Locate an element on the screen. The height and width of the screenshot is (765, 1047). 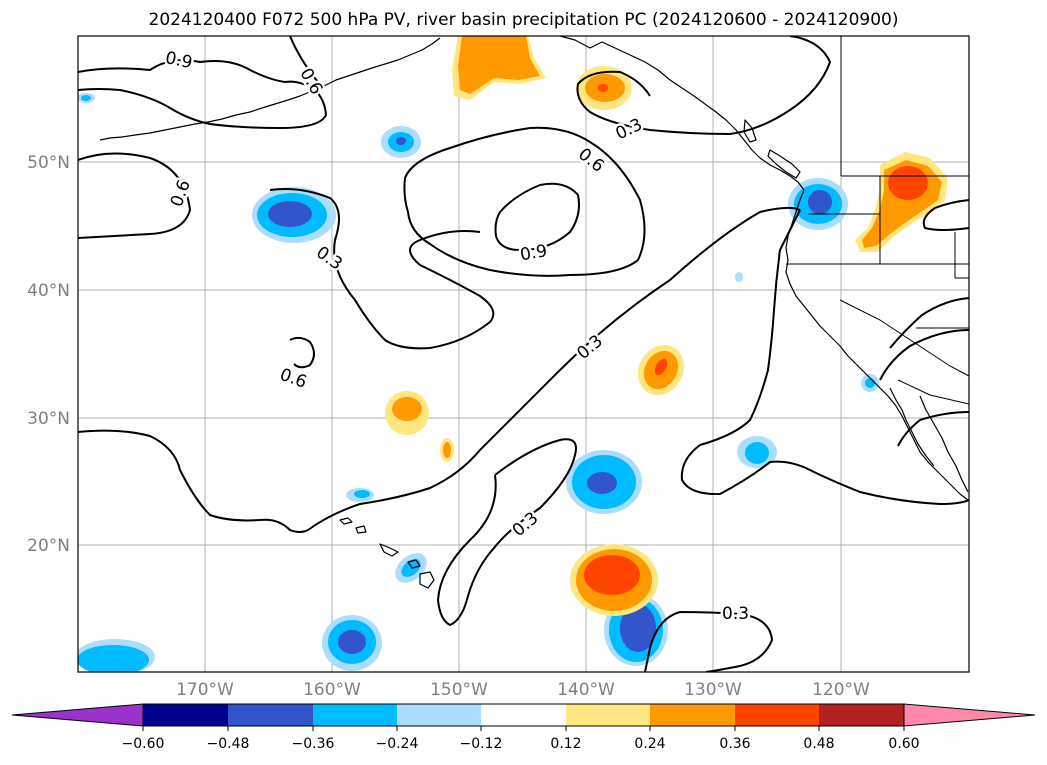
lat-label: 50°N is located at coordinates (48, 163).